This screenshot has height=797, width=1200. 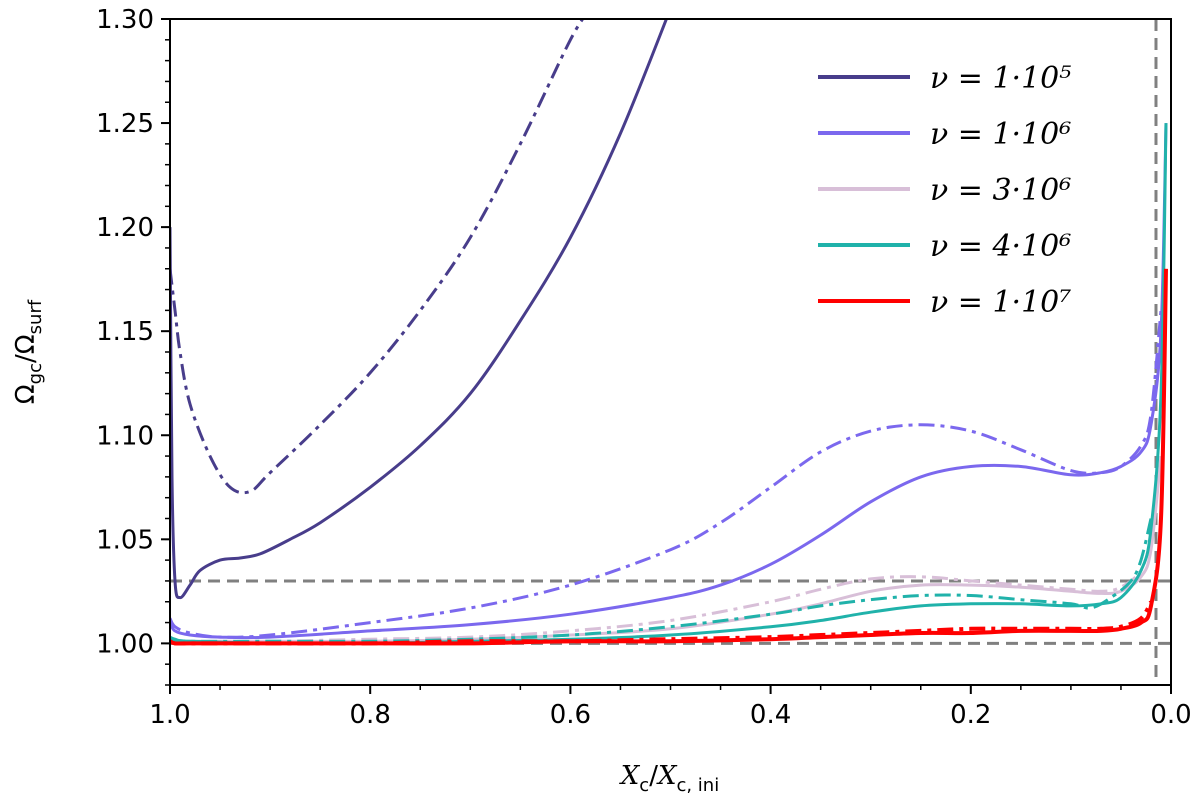 I want to click on x-tick-label: 0.8, so click(x=370, y=715).